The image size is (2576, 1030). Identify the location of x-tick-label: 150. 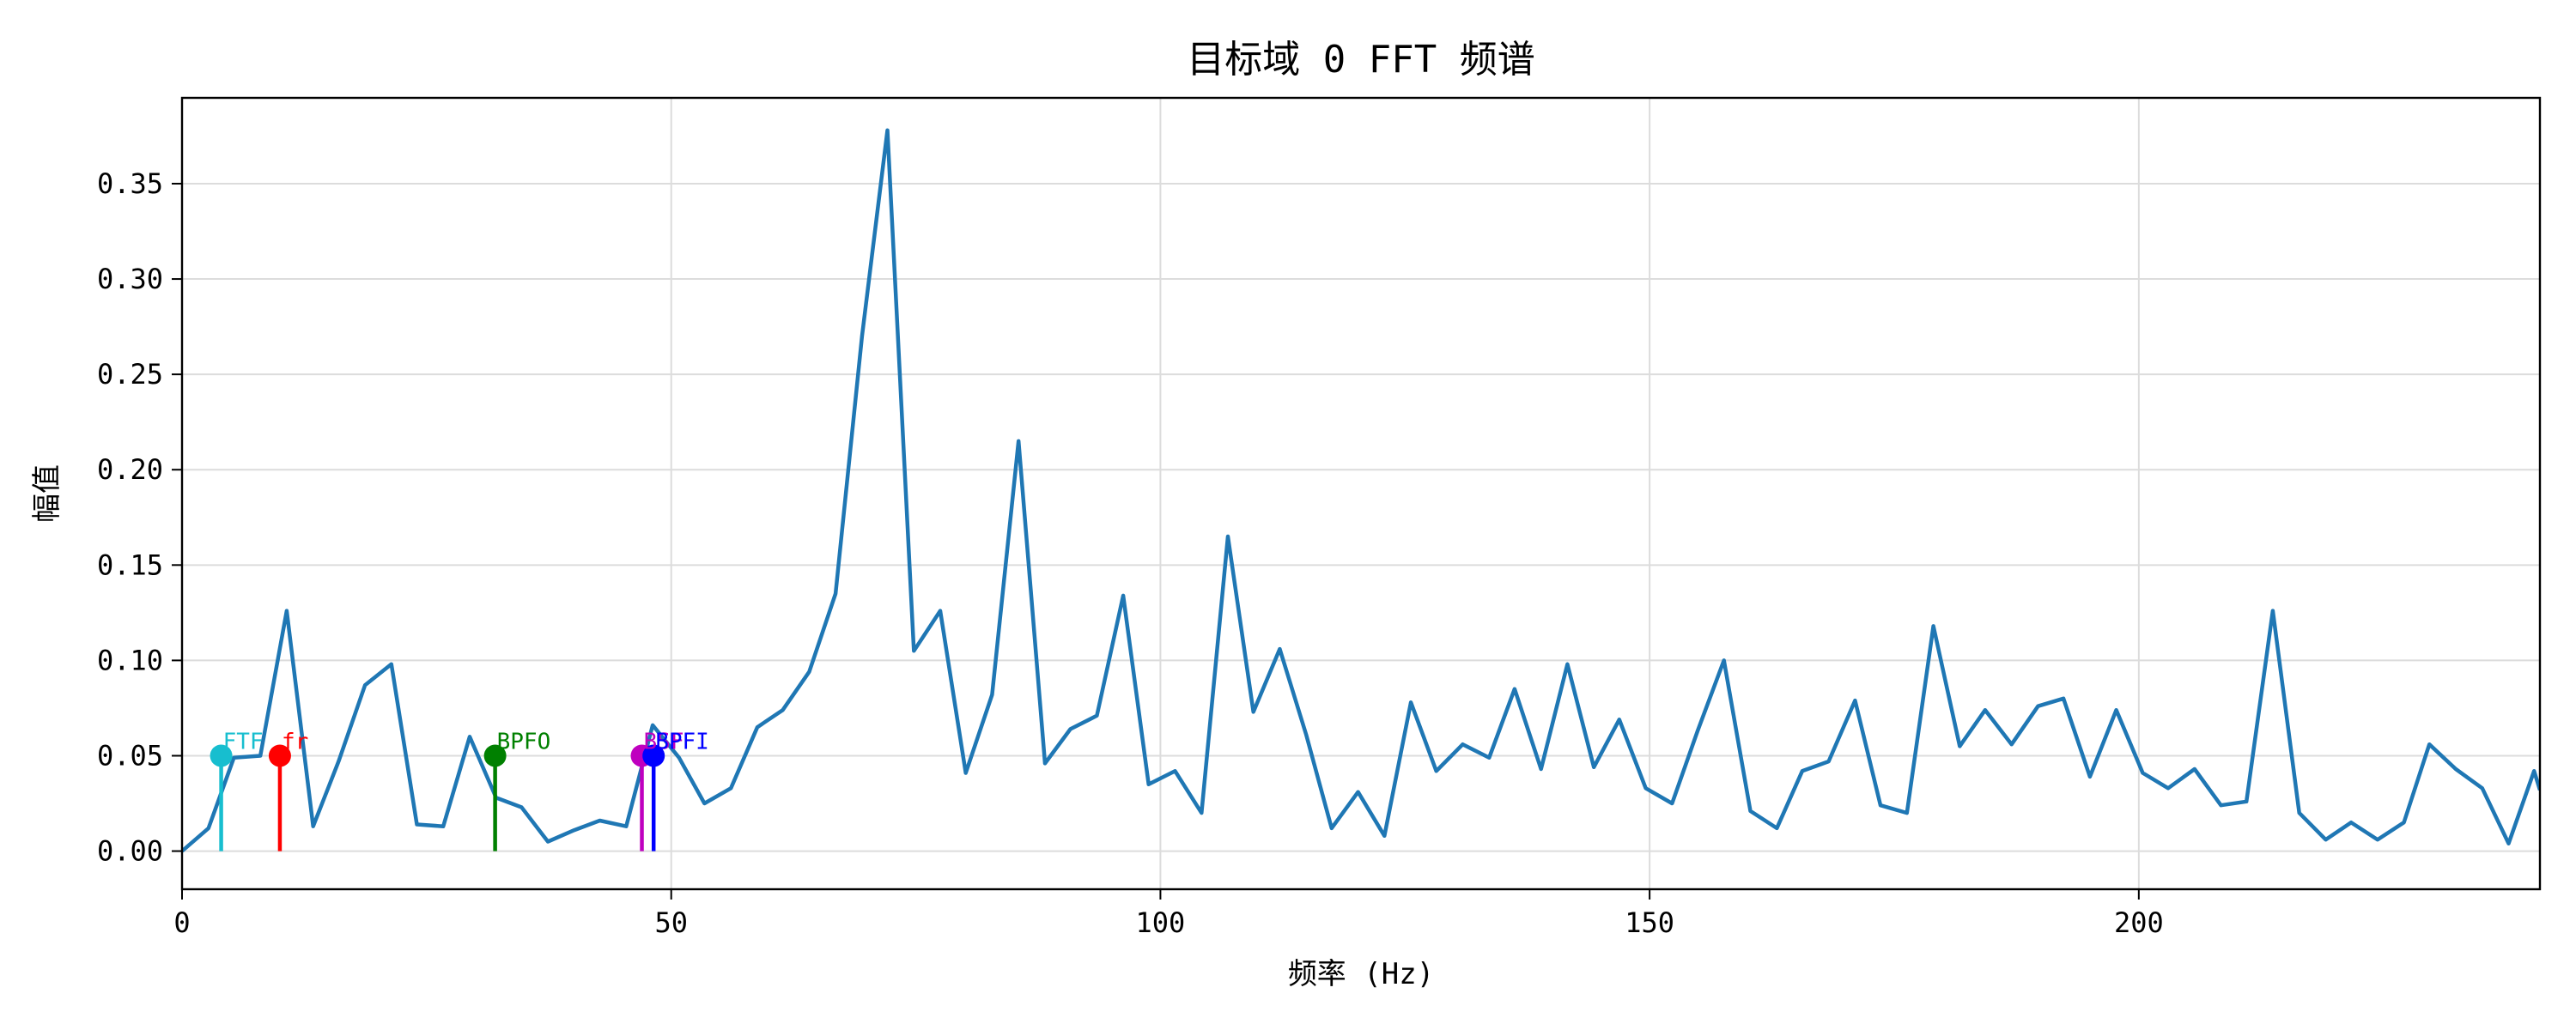
(1649, 922).